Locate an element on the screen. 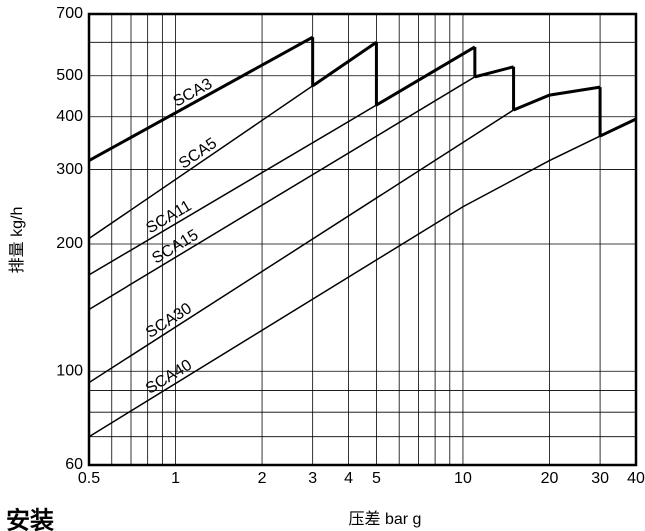 The image size is (645, 531). x-tick-label: 5 is located at coordinates (376, 478).